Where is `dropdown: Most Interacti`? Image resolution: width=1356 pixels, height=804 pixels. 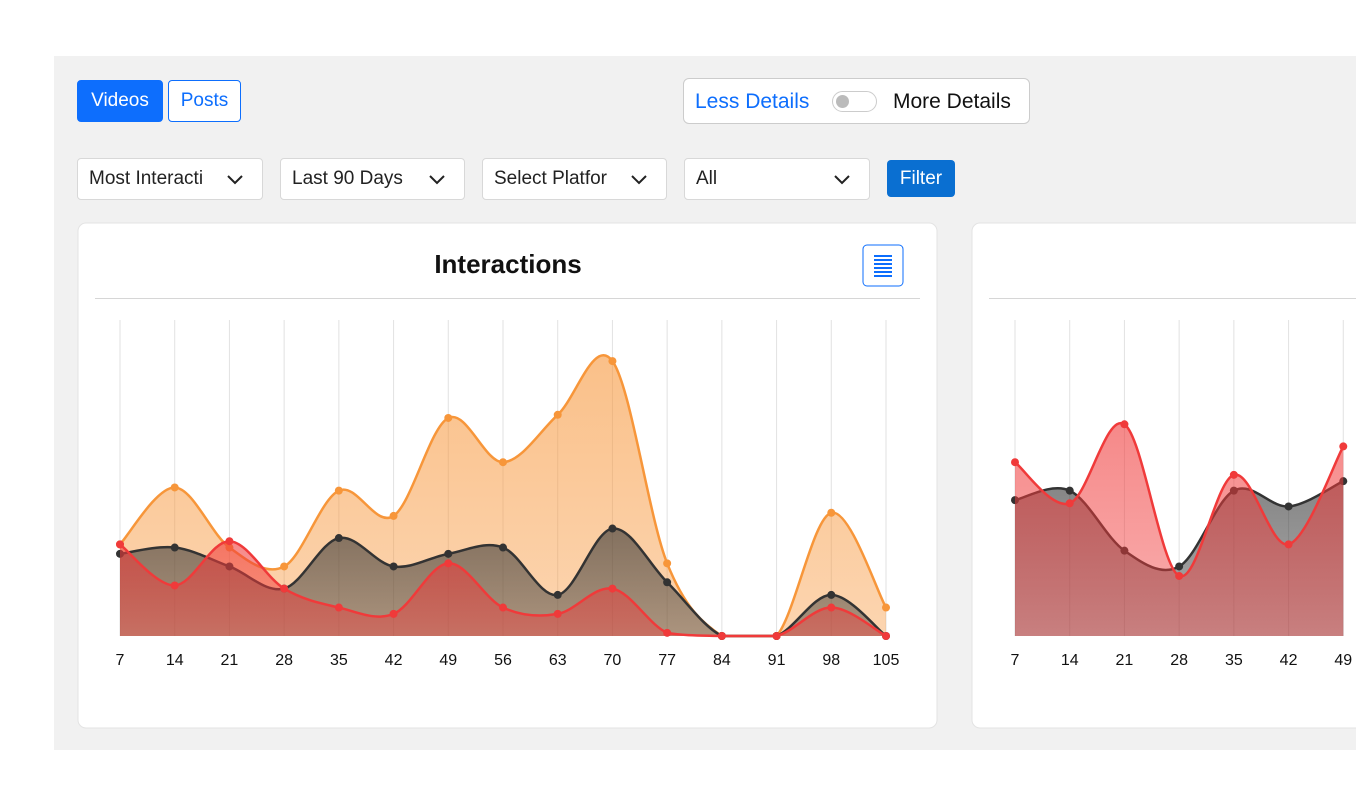
dropdown: Most Interacti is located at coordinates (170, 179).